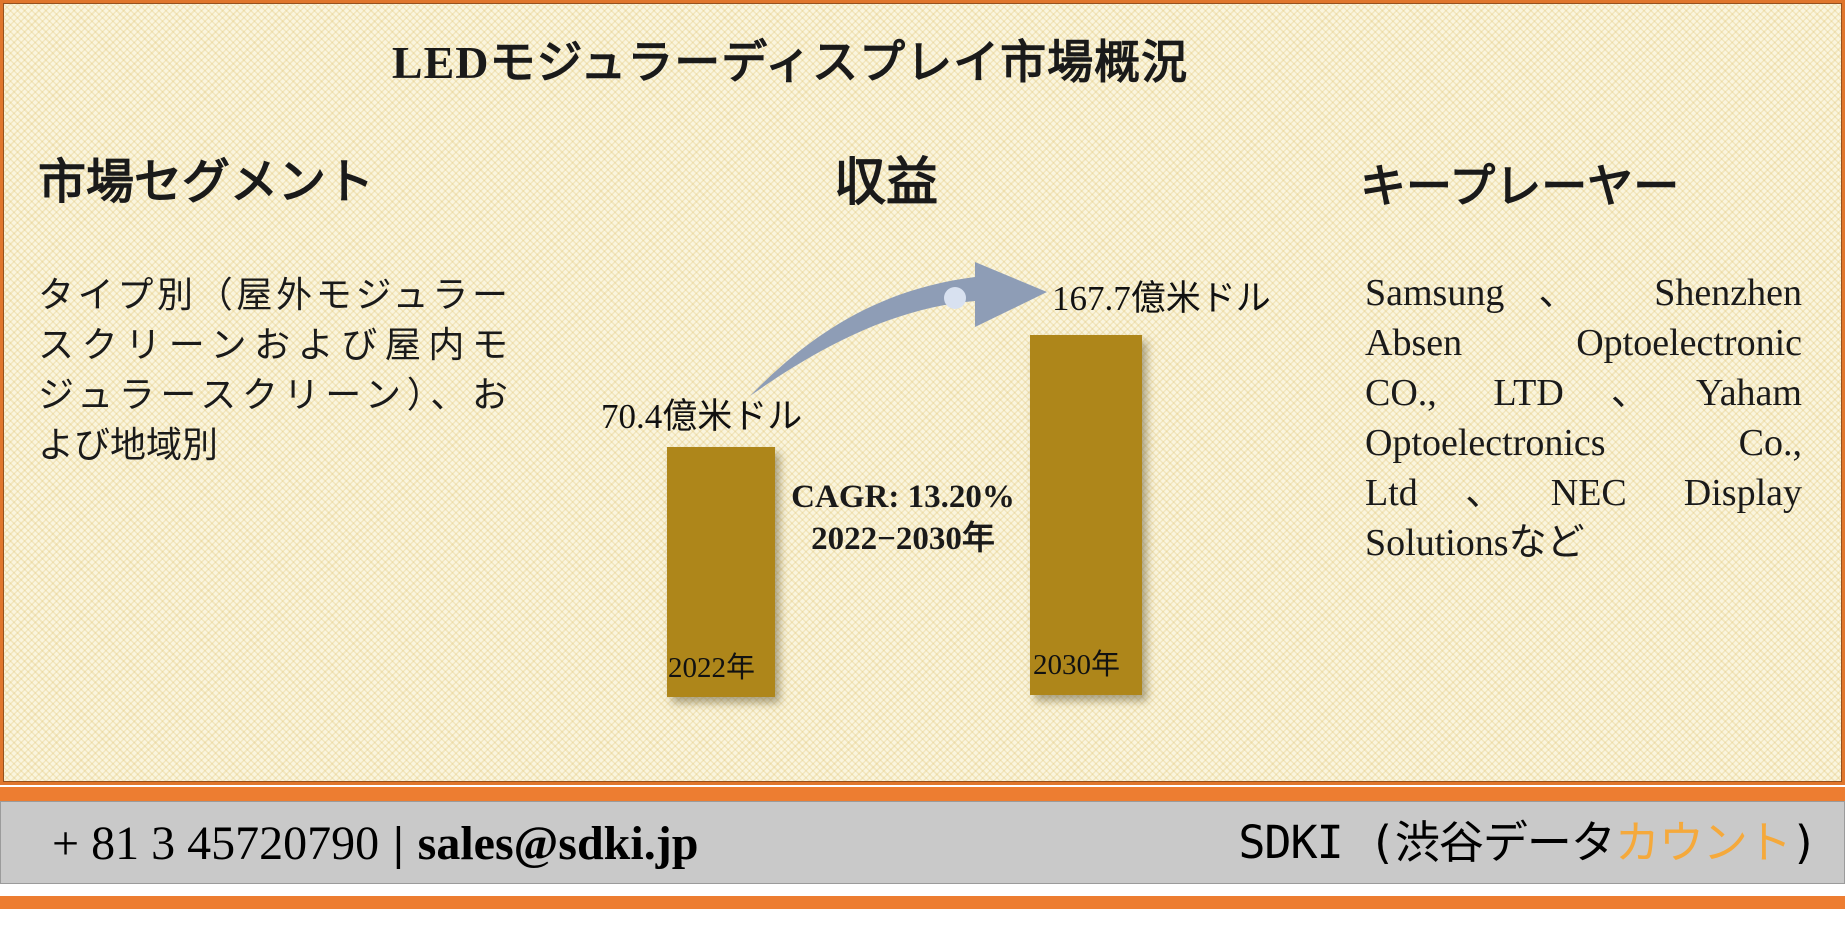  I want to click on value-label-2022: 70.4億米ドル, so click(702, 416).